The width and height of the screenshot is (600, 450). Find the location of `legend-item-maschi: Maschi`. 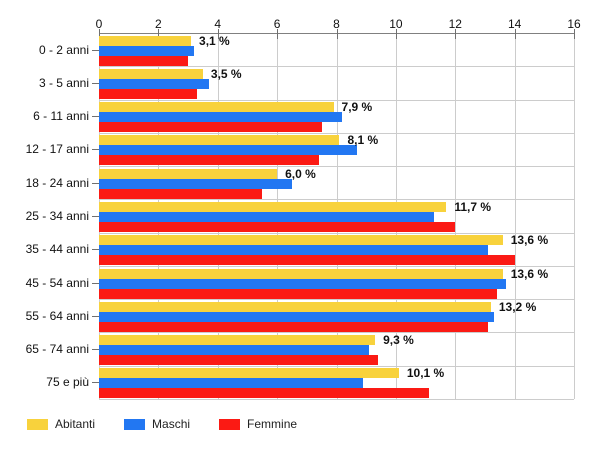

legend-item-maschi: Maschi is located at coordinates (157, 424).